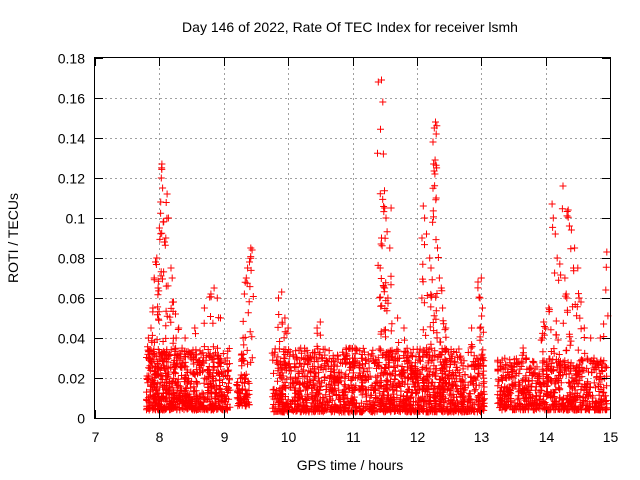 This screenshot has width=640, height=480. I want to click on y-tick-label: 0.14, so click(71, 139).